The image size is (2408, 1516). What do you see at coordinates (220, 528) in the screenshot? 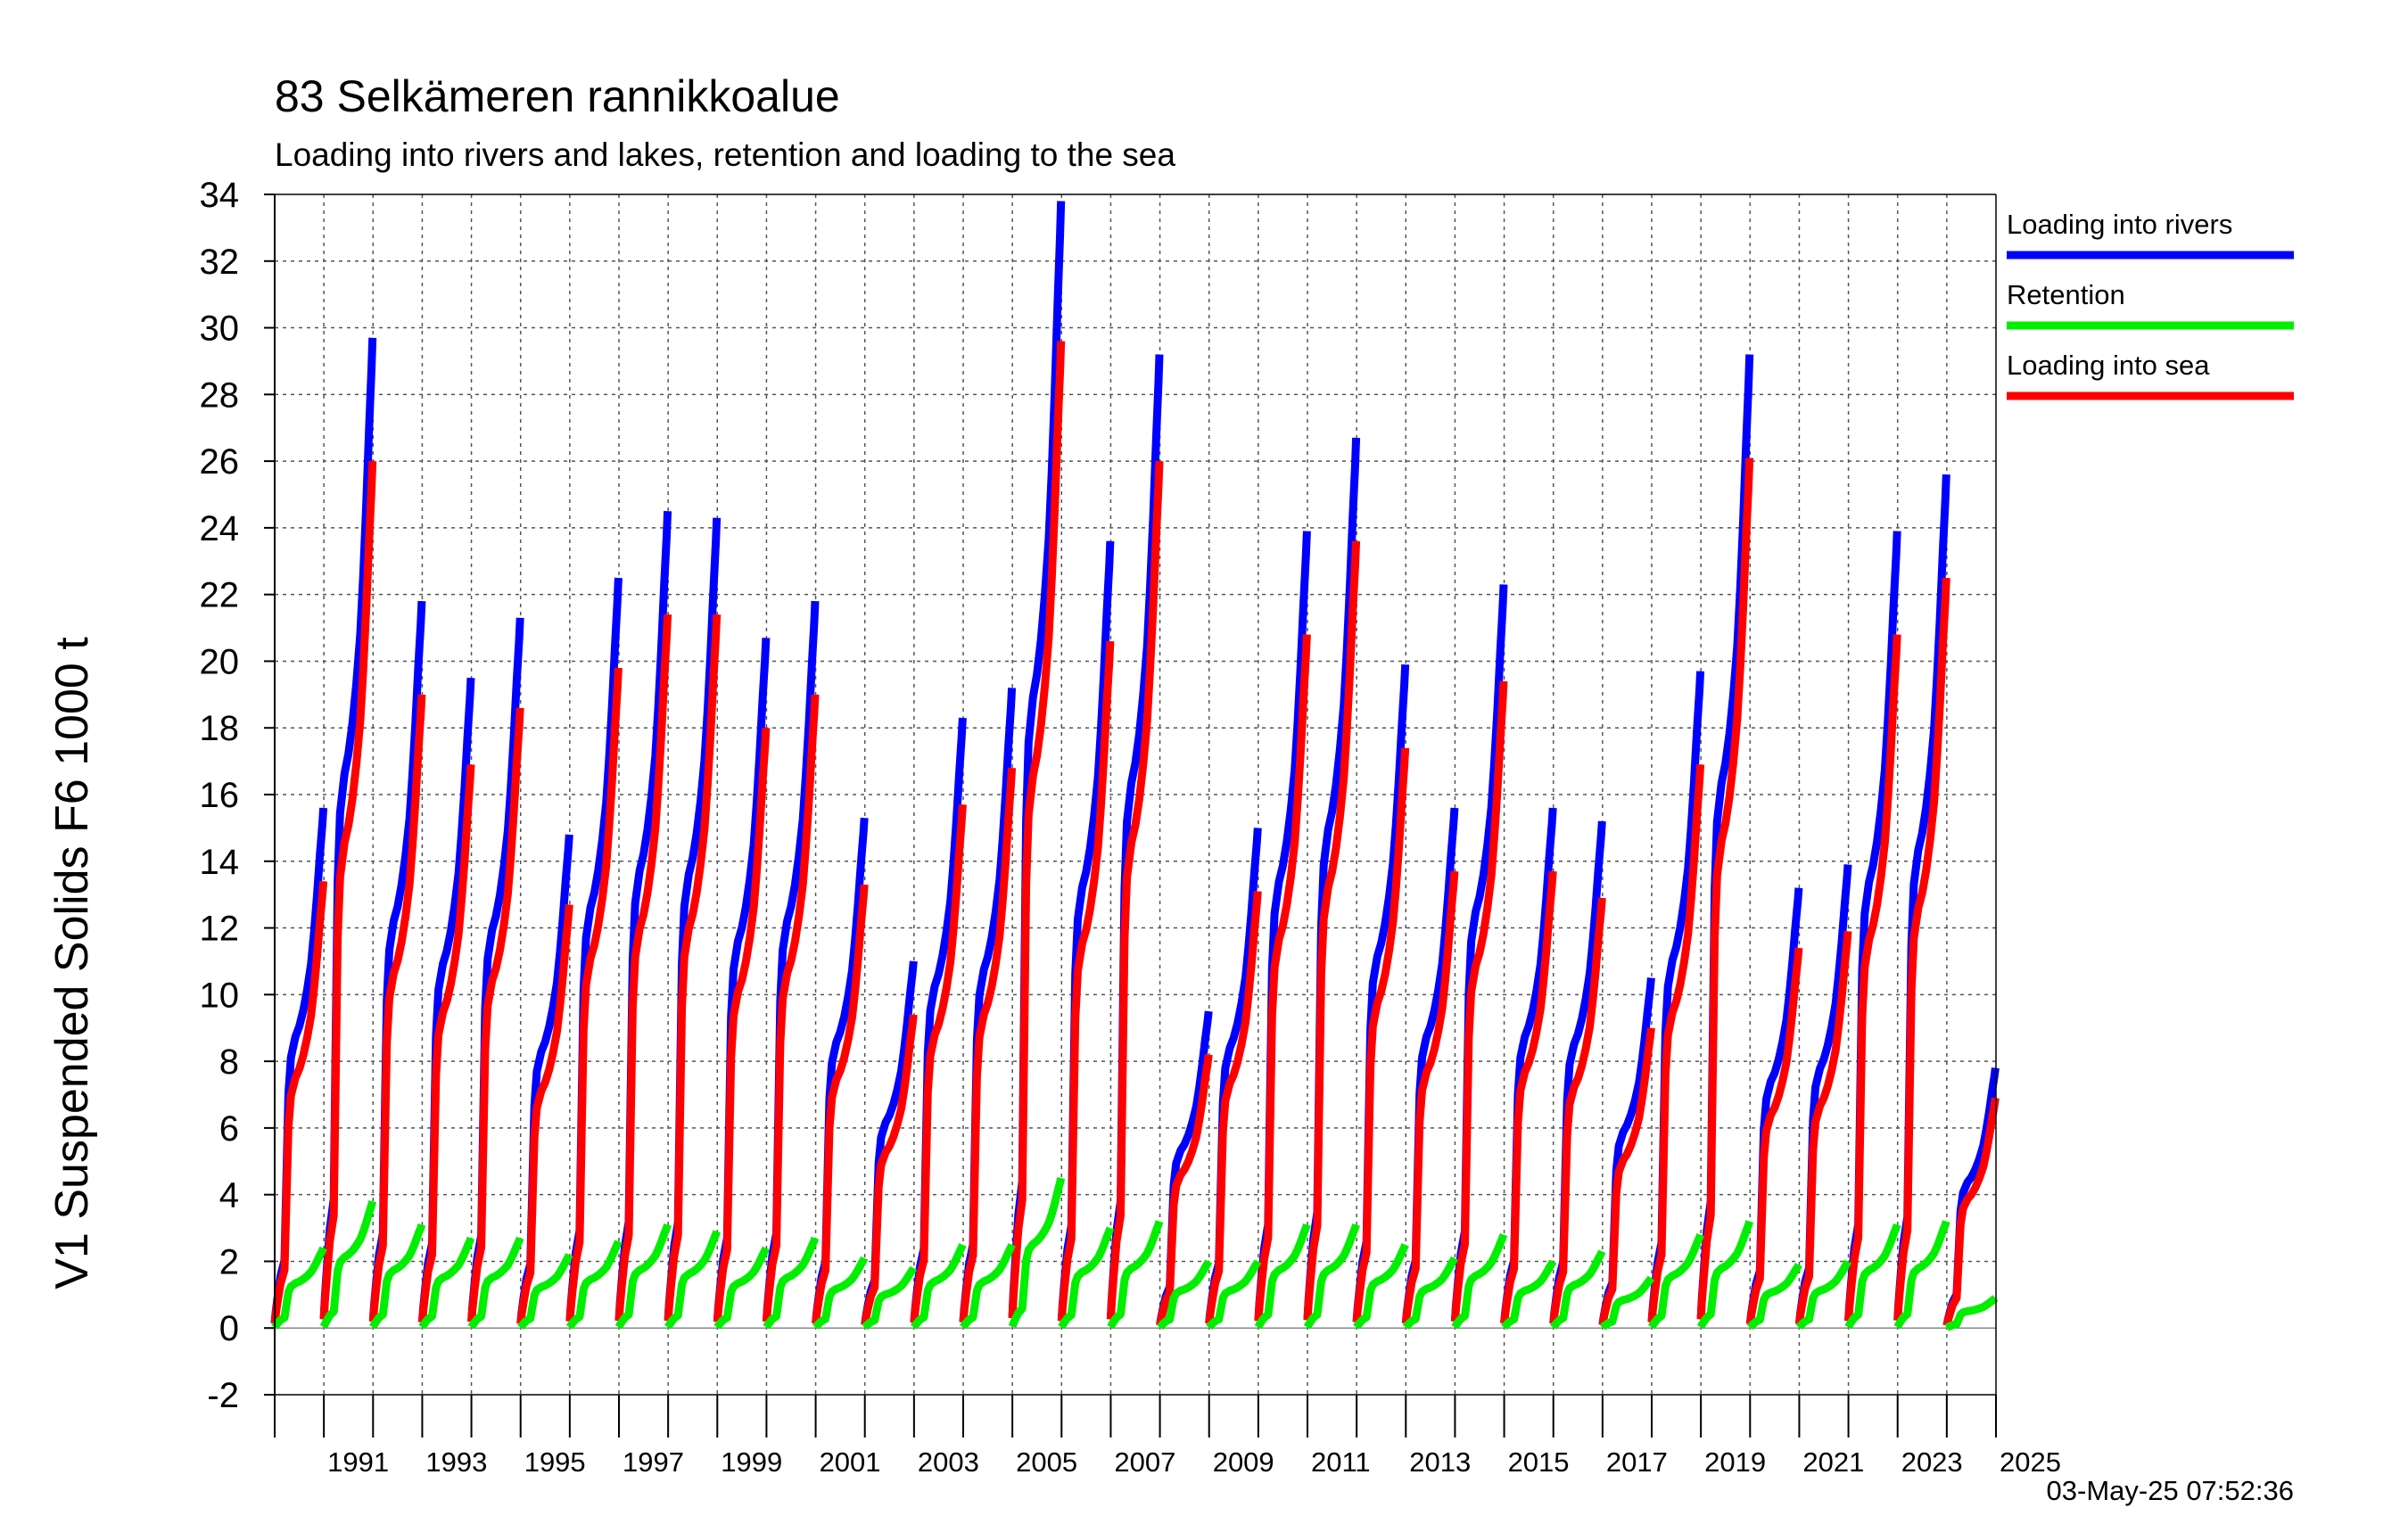
I see `y-tick-label: 24` at bounding box center [220, 528].